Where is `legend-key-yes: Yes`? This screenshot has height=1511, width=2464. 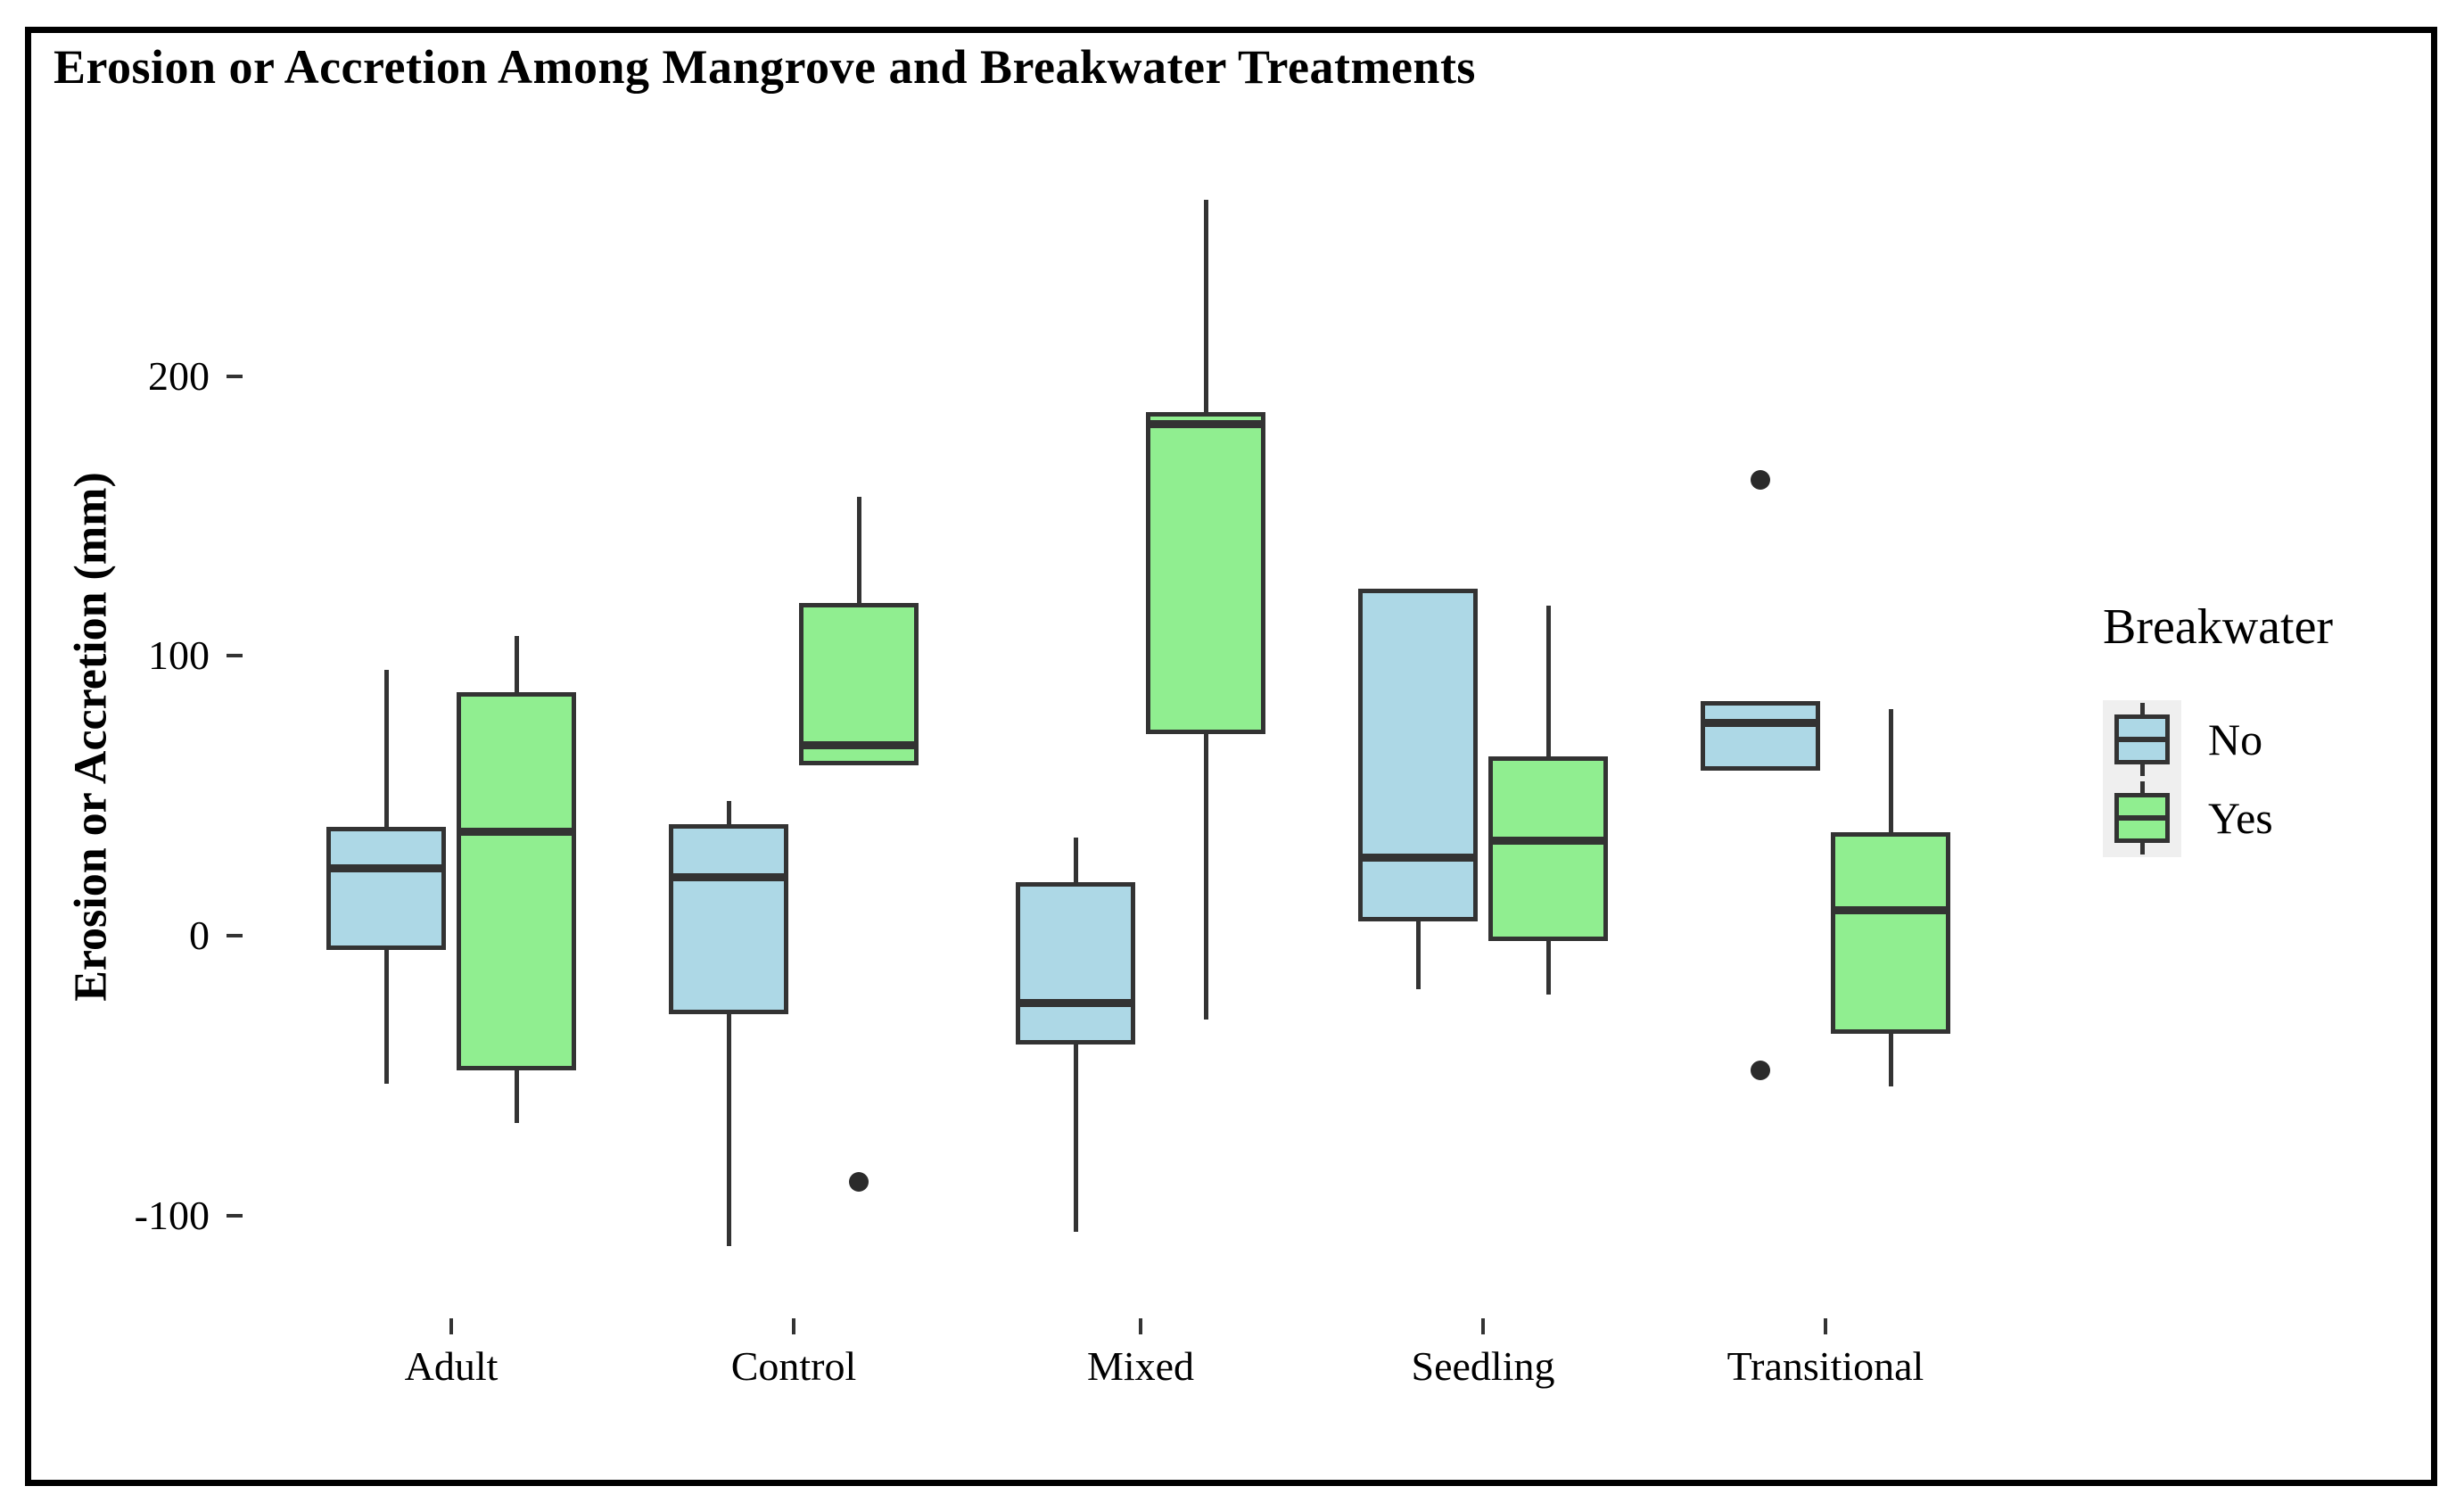 legend-key-yes: Yes is located at coordinates (2218, 818).